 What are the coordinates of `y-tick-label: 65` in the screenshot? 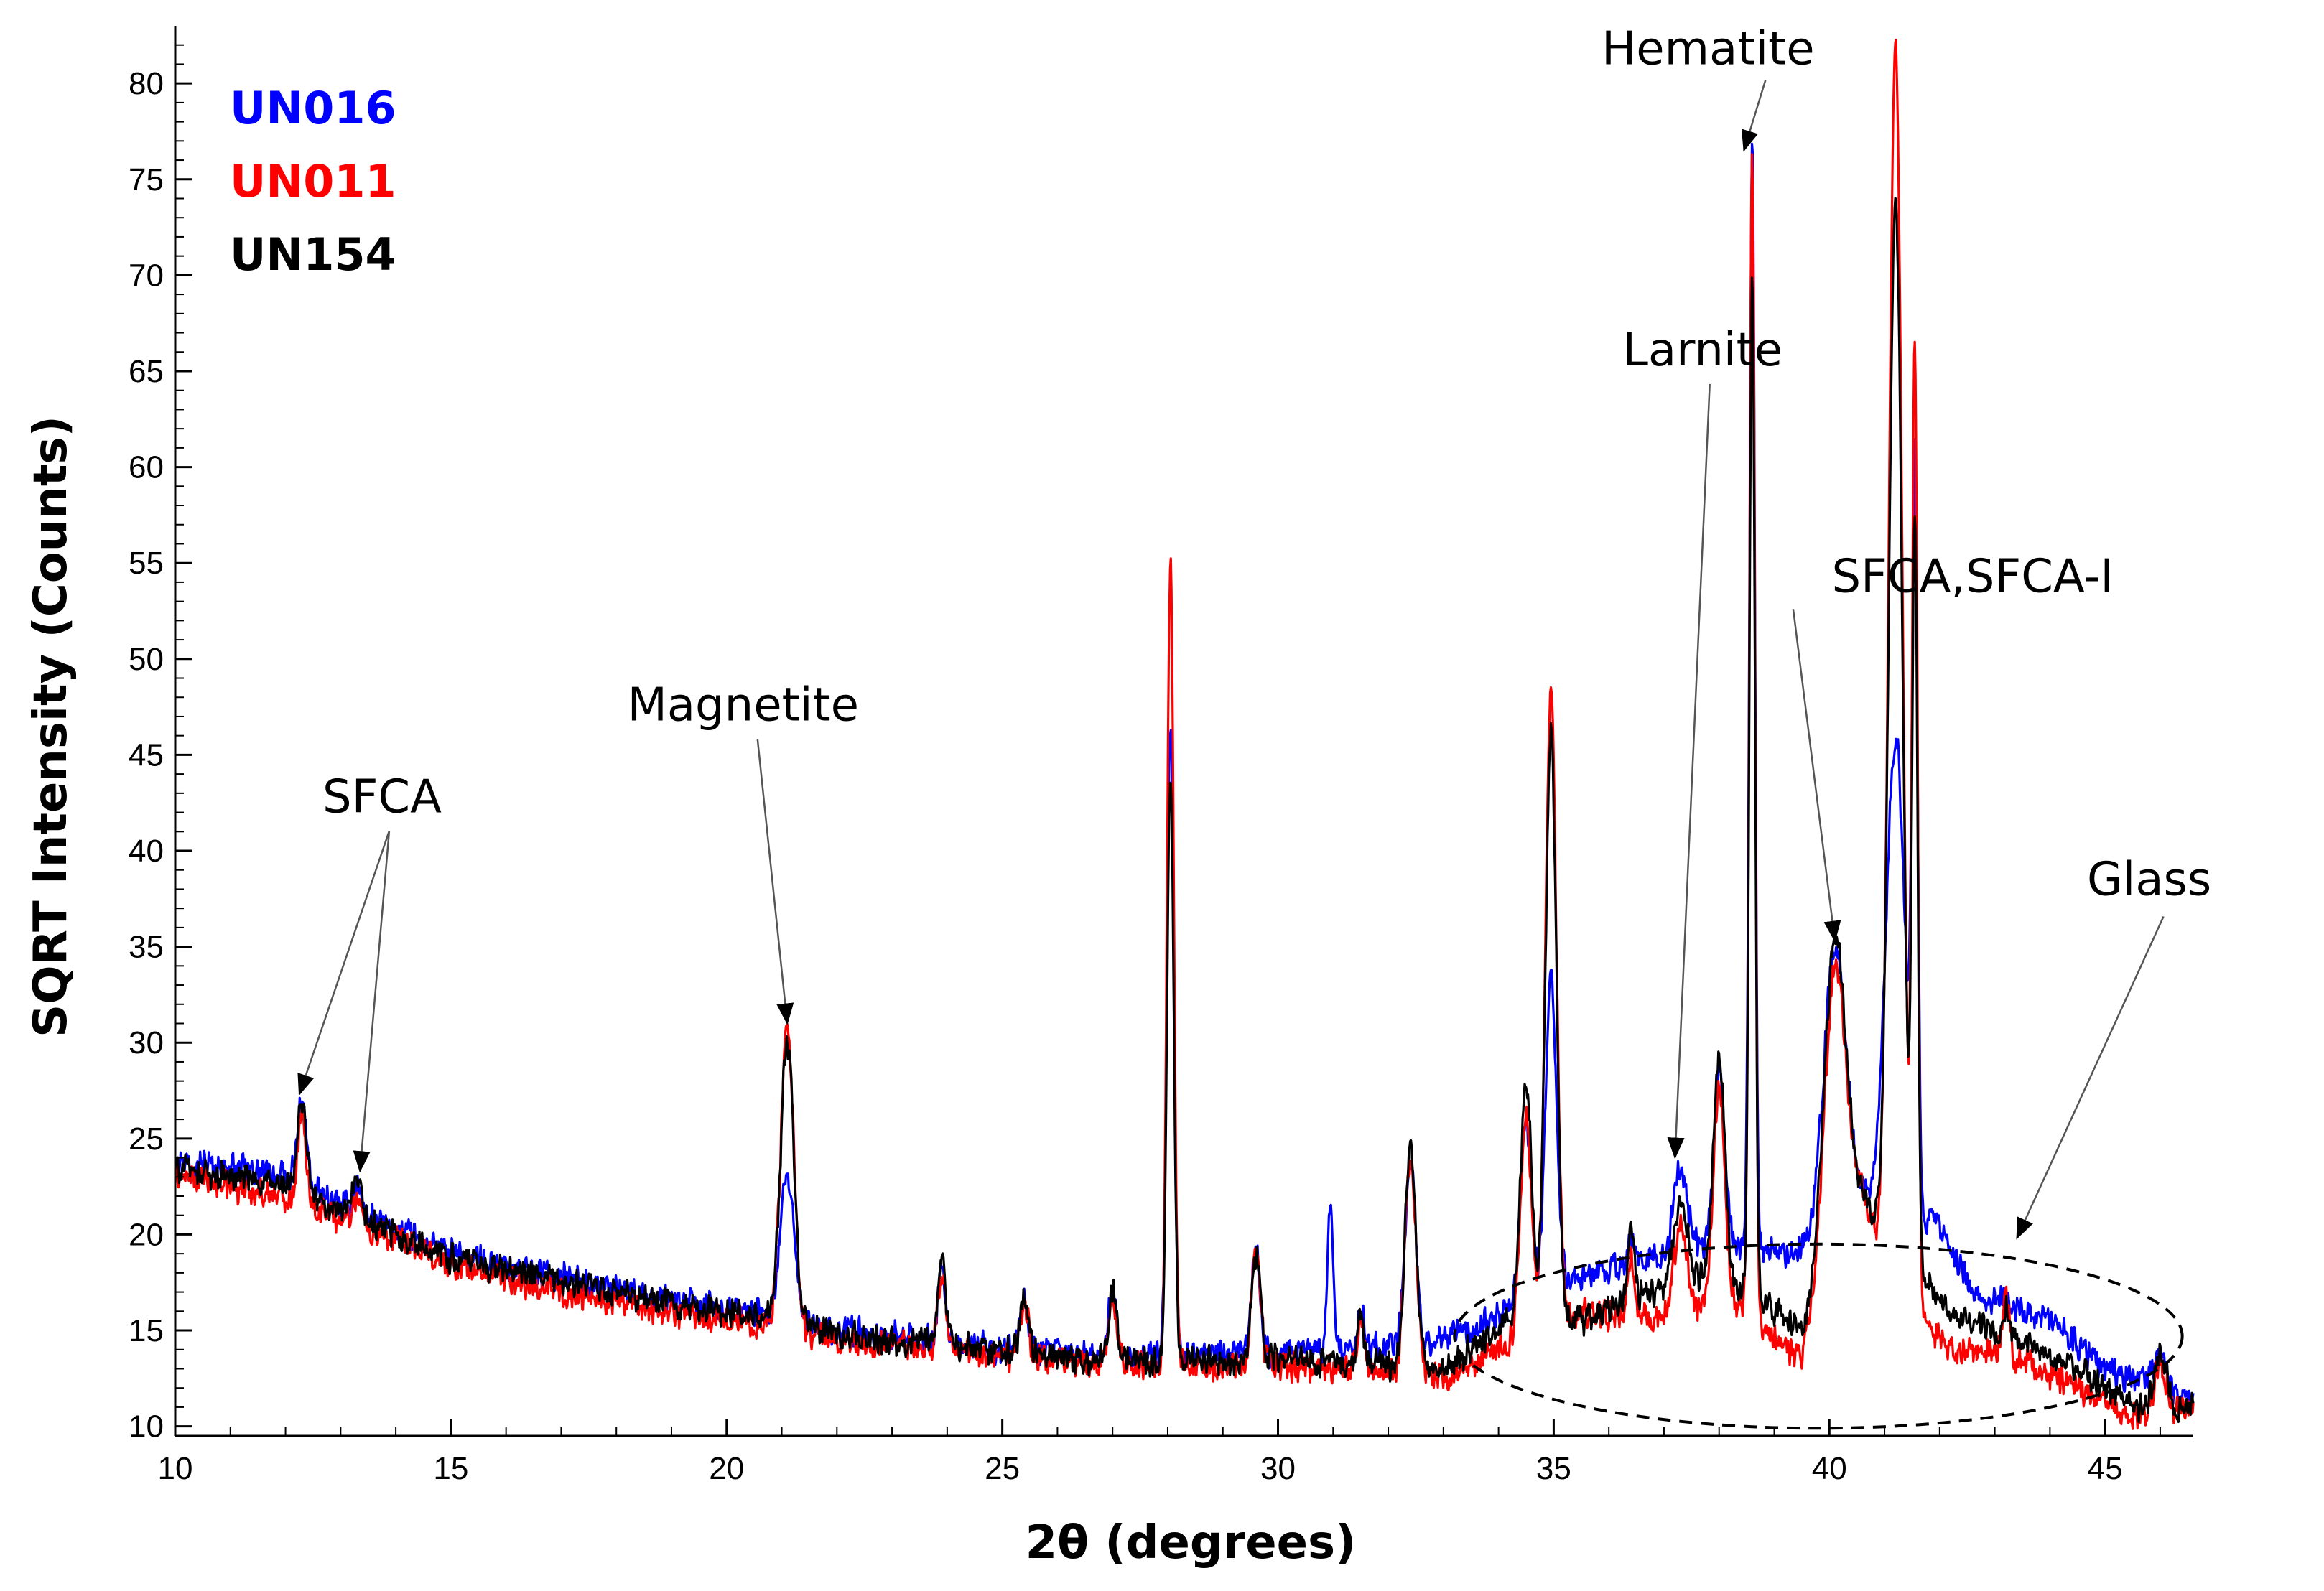 It's located at (146, 372).